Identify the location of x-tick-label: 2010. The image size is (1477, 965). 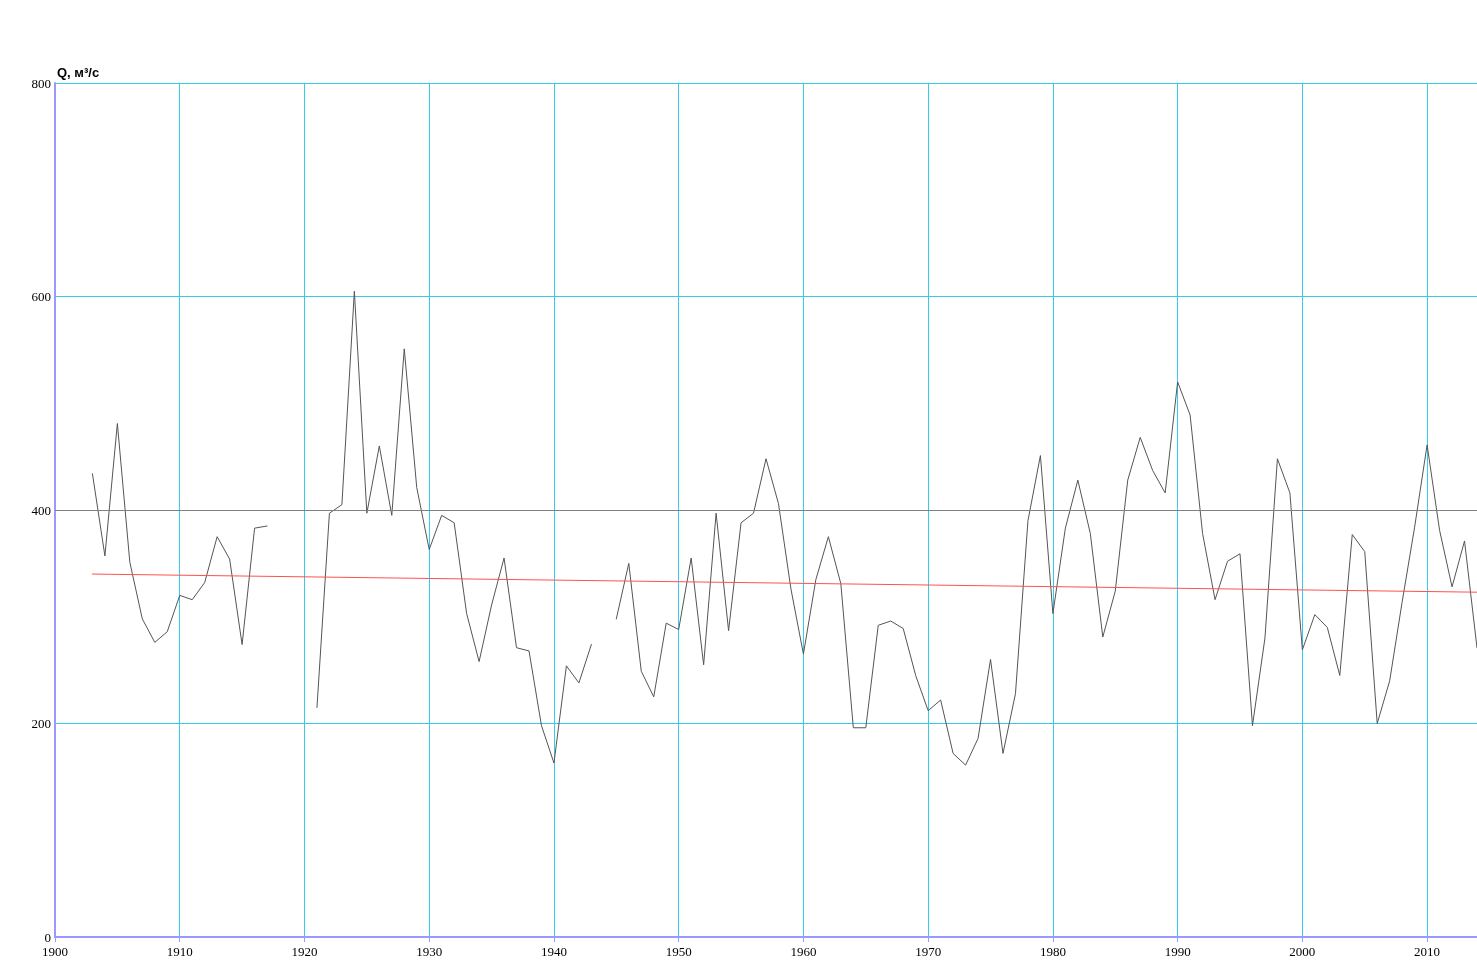
(1427, 951).